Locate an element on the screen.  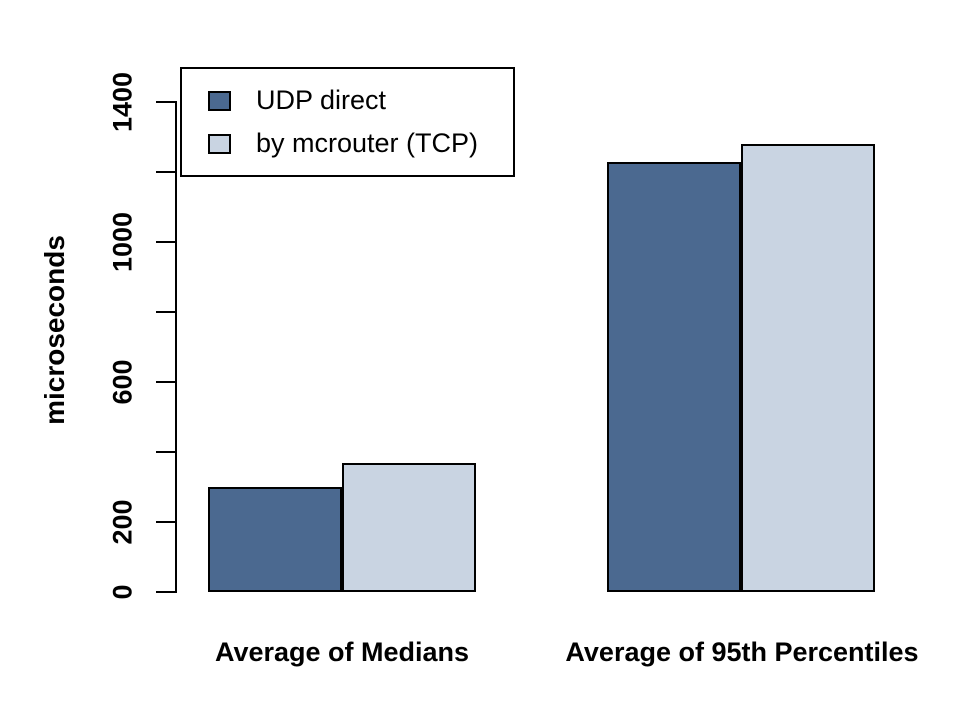
y-tick-label-0: 0 is located at coordinates (122, 592).